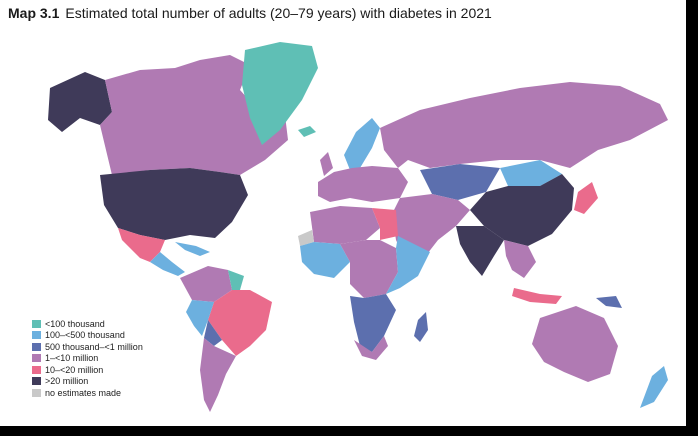 This screenshot has height=436, width=698. I want to click on legend-label: 1–<10 million, so click(72, 358).